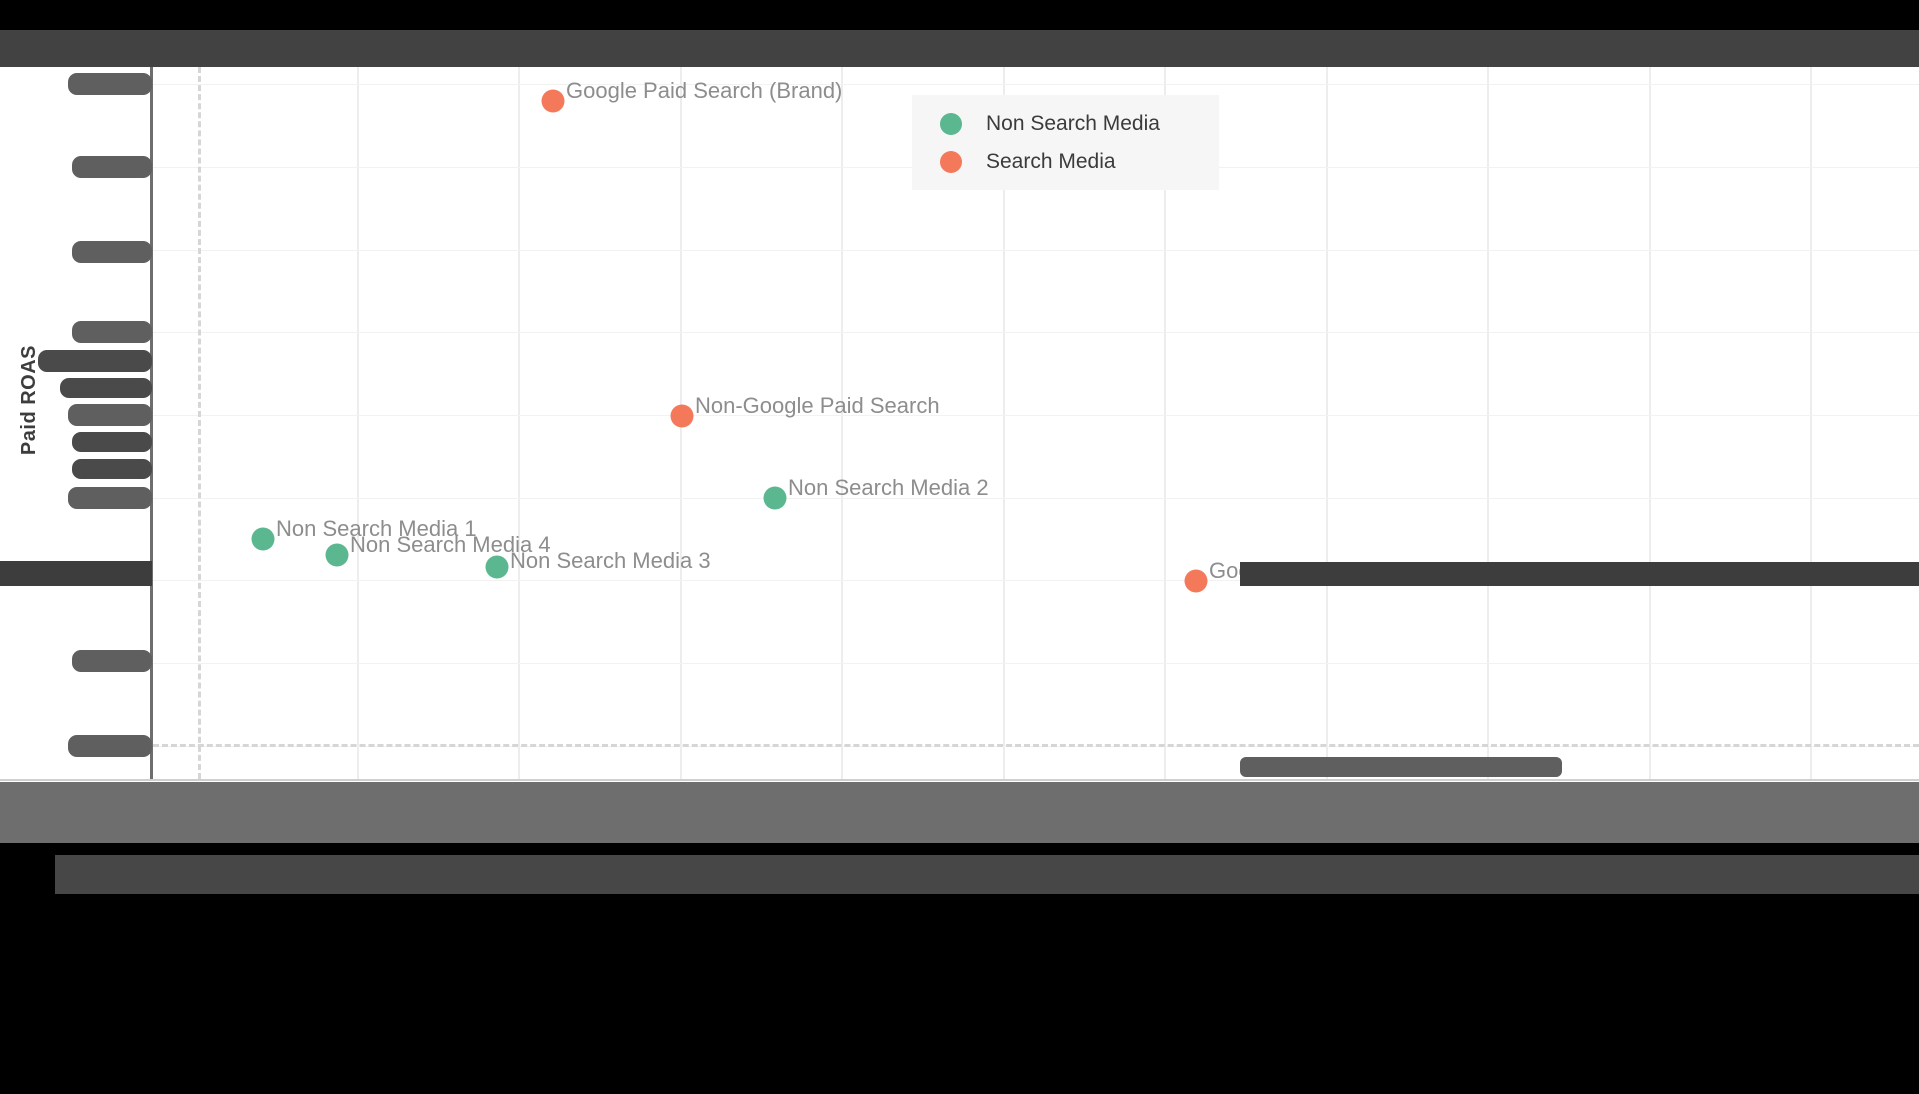 Image resolution: width=1919 pixels, height=1094 pixels. Describe the element at coordinates (704, 90) in the screenshot. I see `scatter-point-label: Google Paid Search (Brand)` at that location.